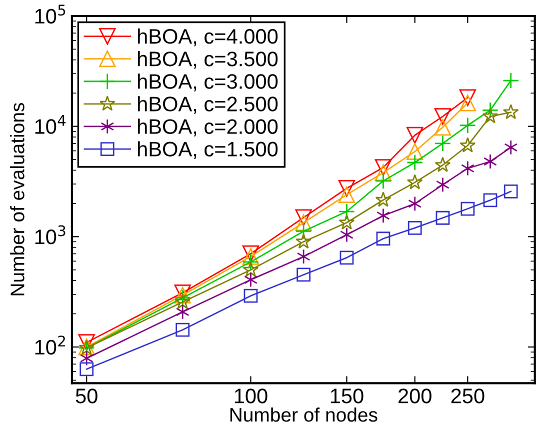 The height and width of the screenshot is (432, 537). I want to click on x-tick-label: 100, so click(251, 396).